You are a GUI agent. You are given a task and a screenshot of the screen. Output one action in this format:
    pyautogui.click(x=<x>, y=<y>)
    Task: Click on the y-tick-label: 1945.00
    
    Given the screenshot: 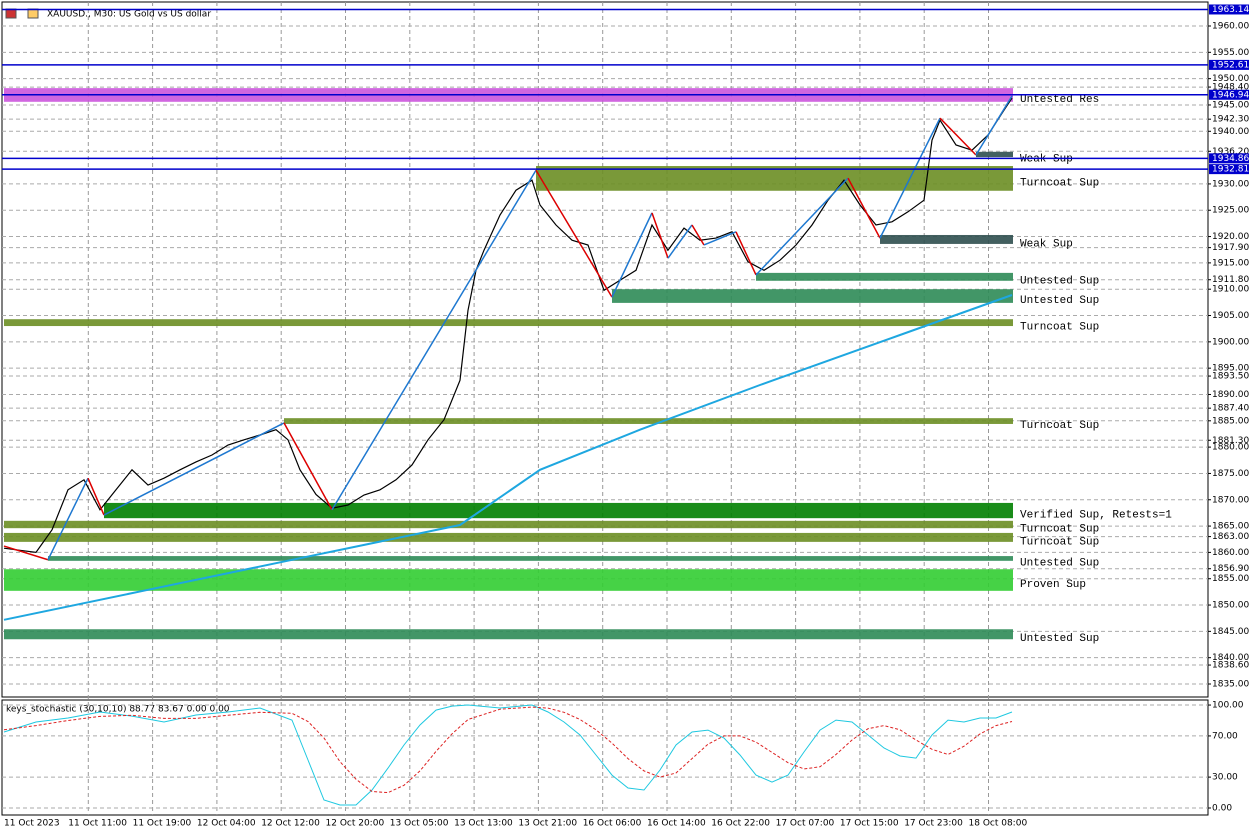 What is the action you would take?
    pyautogui.click(x=1230, y=105)
    